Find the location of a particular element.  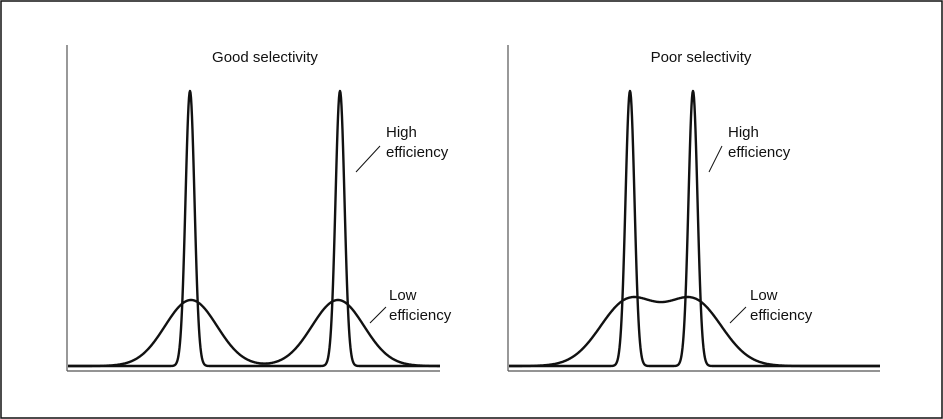

panel-title: Good selectivity is located at coordinates (265, 57).